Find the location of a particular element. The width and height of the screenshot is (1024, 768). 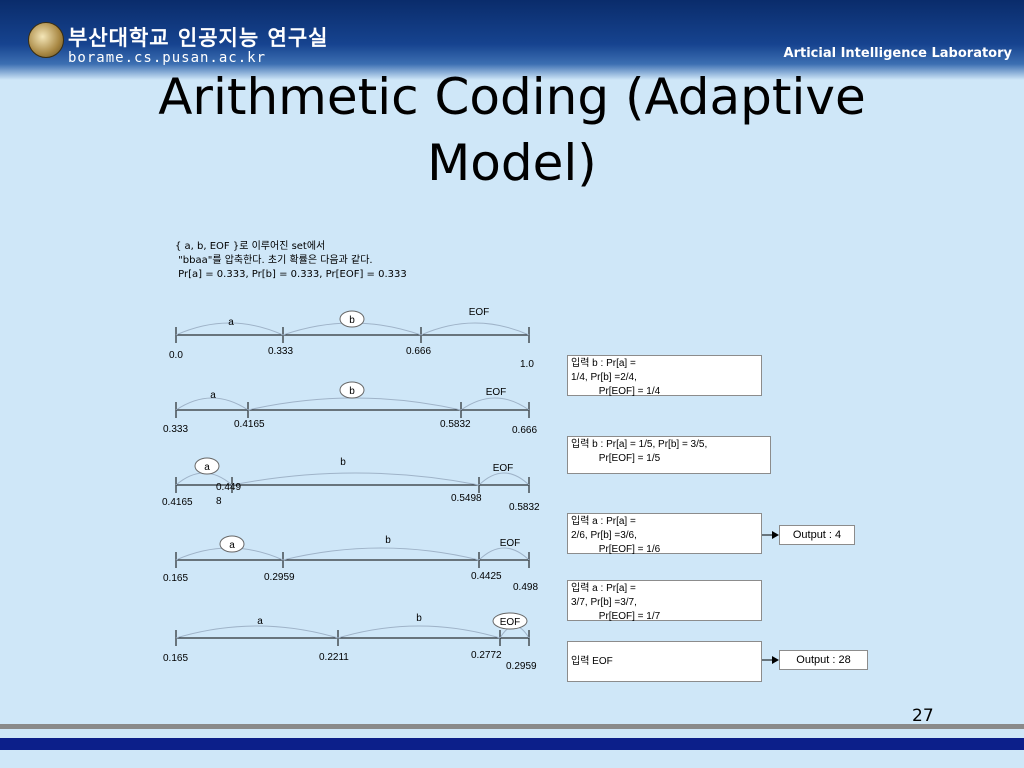

tick-label: 0.5498 is located at coordinates (466, 498).